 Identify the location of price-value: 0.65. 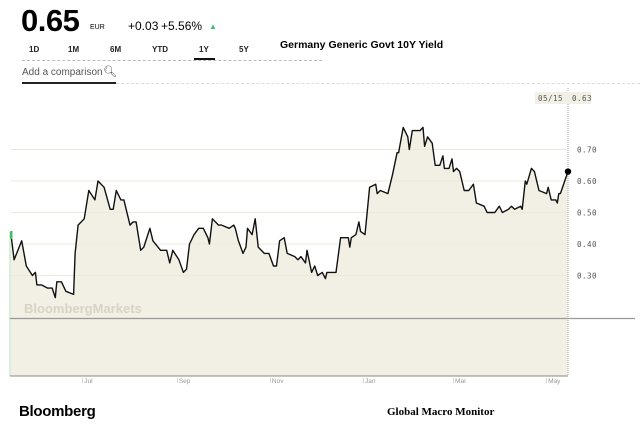
(50, 20).